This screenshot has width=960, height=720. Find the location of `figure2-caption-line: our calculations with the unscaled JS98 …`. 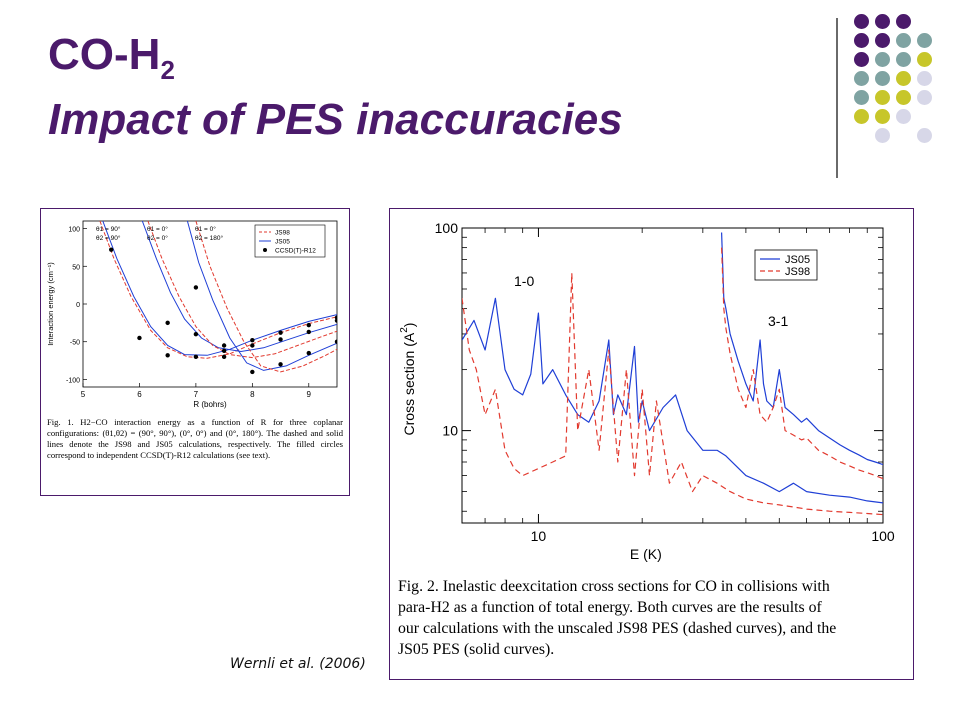

figure2-caption-line: our calculations with the unscaled JS98 … is located at coordinates (617, 628).